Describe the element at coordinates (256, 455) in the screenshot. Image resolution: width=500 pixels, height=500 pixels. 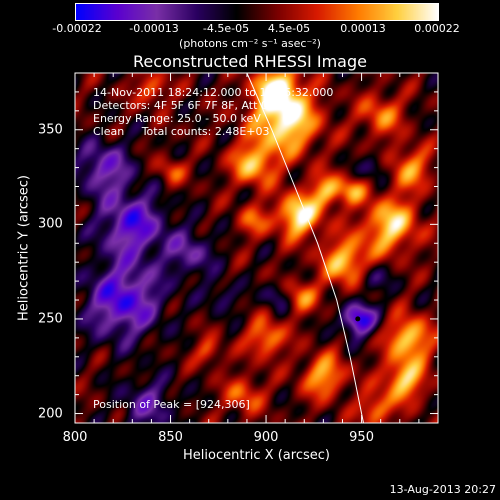
I see `x-axis-label: Heliocentric X (arcsec)` at that location.